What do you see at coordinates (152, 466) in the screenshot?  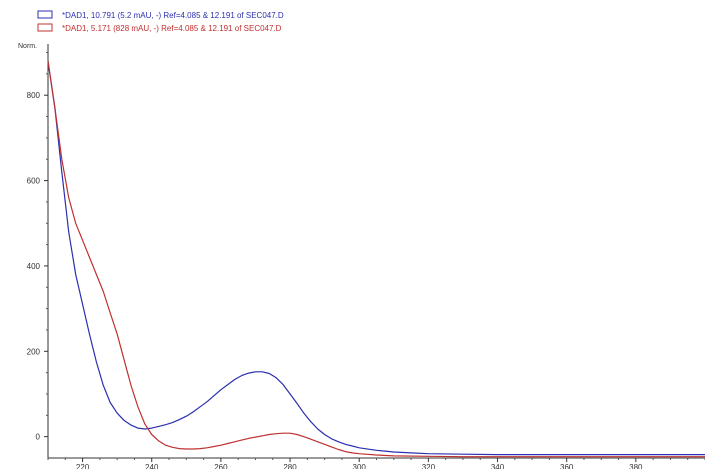 I see `x-tick-label-240: 240` at bounding box center [152, 466].